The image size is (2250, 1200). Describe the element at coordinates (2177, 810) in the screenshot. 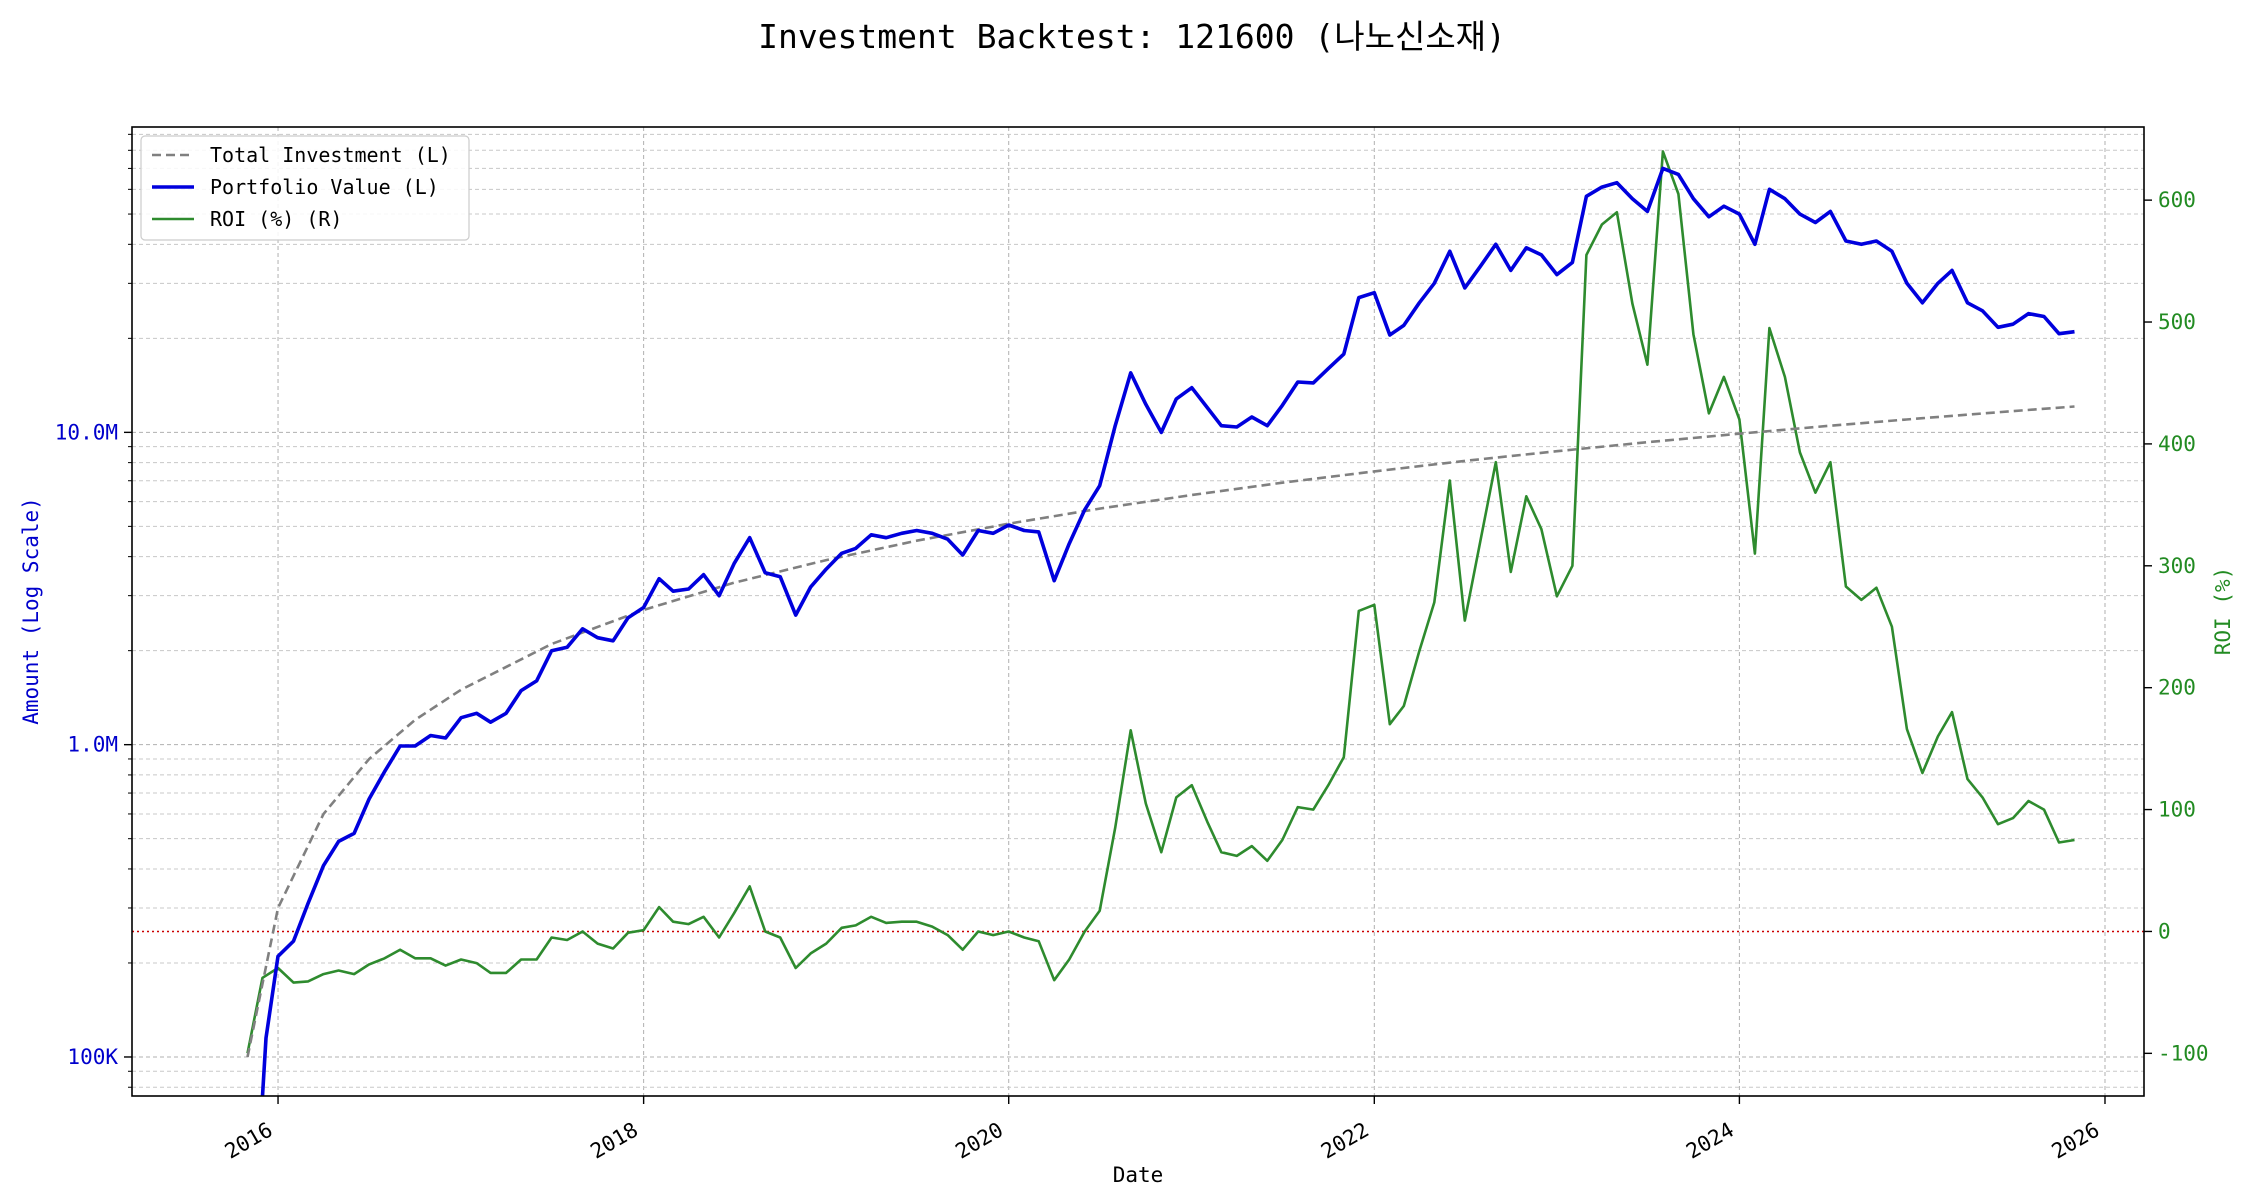

I see `right-tick-label: 100` at that location.